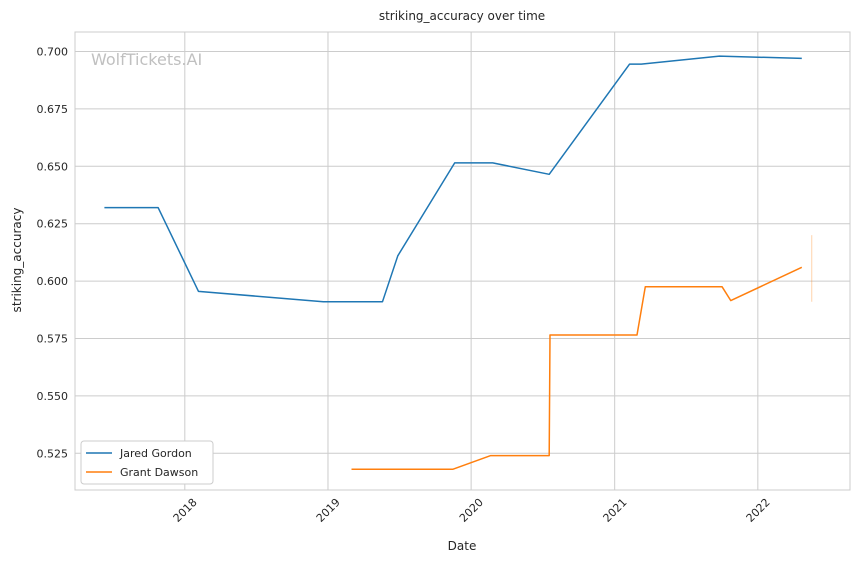 The image size is (860, 561). I want to click on y-tick-label: 0.700, so click(53, 52).